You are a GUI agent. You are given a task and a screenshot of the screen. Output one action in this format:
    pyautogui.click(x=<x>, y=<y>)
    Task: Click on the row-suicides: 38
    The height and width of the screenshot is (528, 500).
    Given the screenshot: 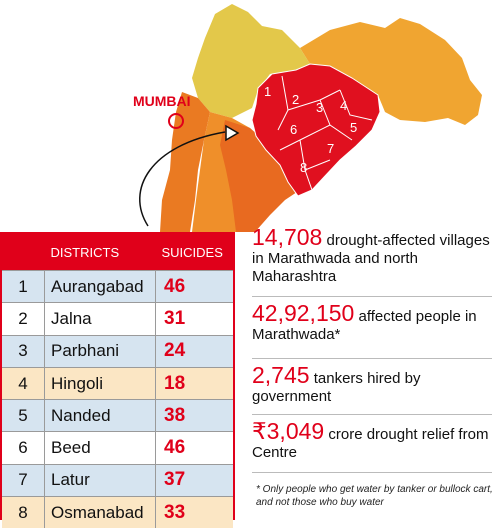 What is the action you would take?
    pyautogui.click(x=194, y=415)
    